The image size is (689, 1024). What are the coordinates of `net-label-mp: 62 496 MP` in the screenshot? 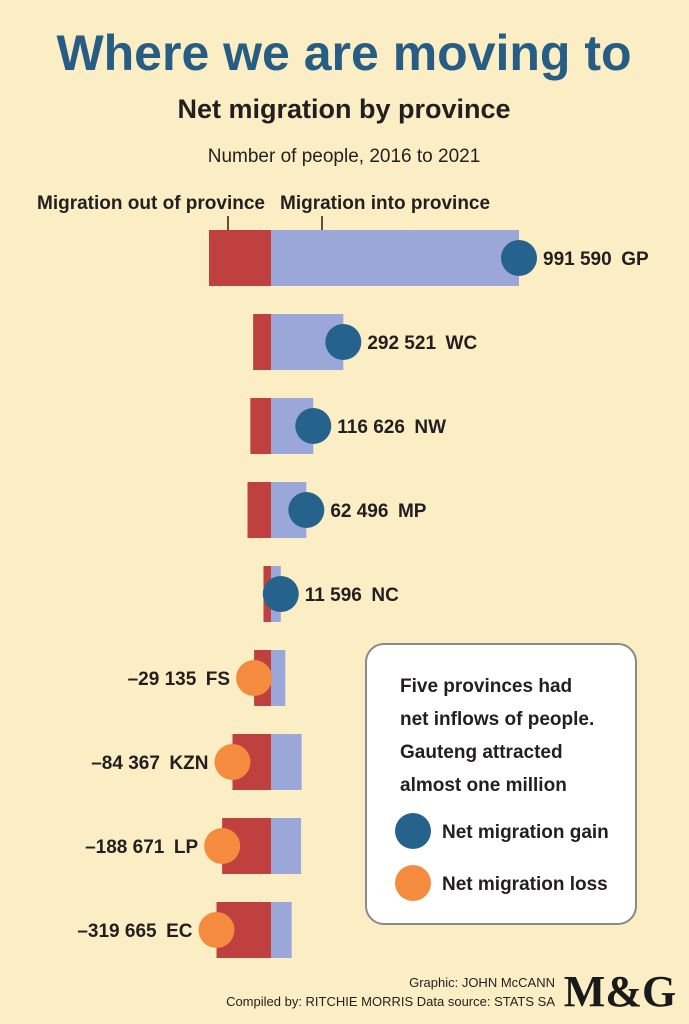 It's located at (378, 511).